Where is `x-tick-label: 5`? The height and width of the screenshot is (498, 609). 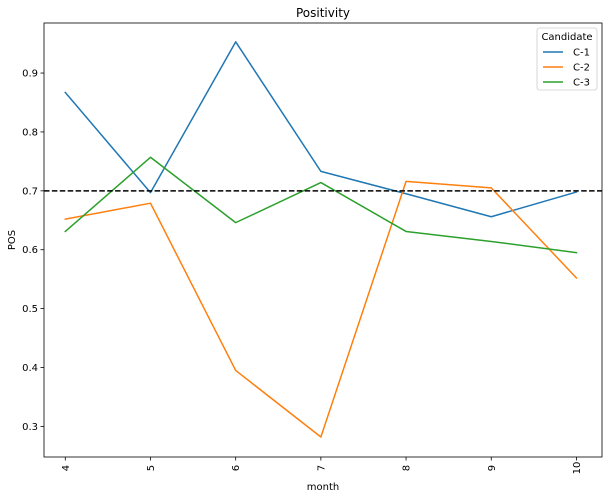
x-tick-label: 5 is located at coordinates (151, 468).